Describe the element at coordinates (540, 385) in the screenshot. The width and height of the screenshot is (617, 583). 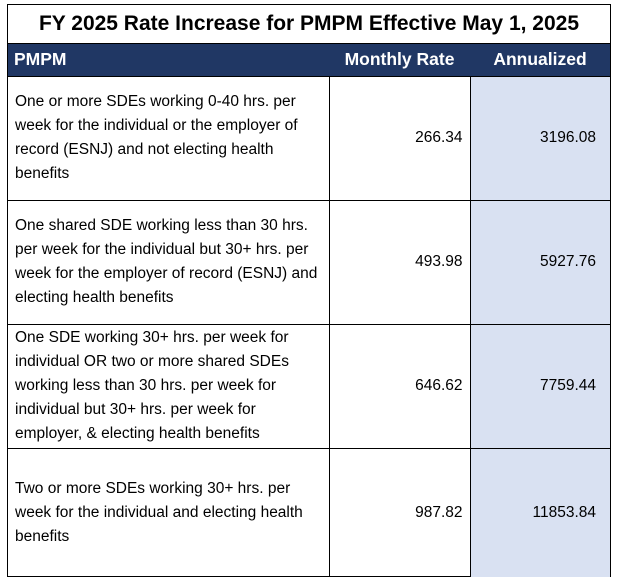
I see `row-annualized: 7759.44` at that location.